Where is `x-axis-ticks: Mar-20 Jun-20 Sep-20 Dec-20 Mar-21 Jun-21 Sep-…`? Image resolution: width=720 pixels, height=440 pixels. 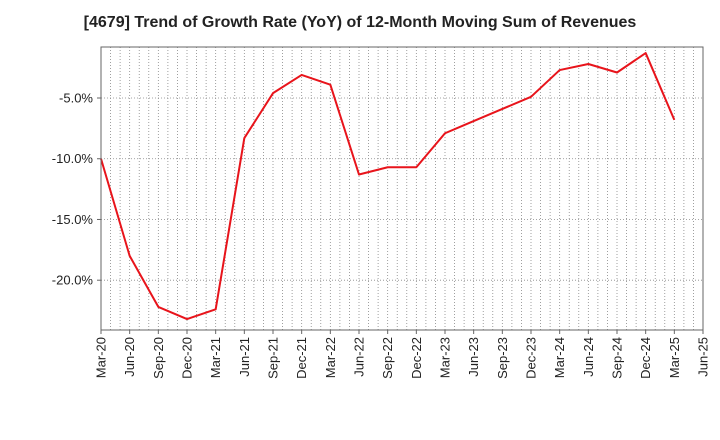 x-axis-ticks: Mar-20 Jun-20 Sep-20 Dec-20 Mar-21 Jun-21 Sep-… is located at coordinates (402, 354).